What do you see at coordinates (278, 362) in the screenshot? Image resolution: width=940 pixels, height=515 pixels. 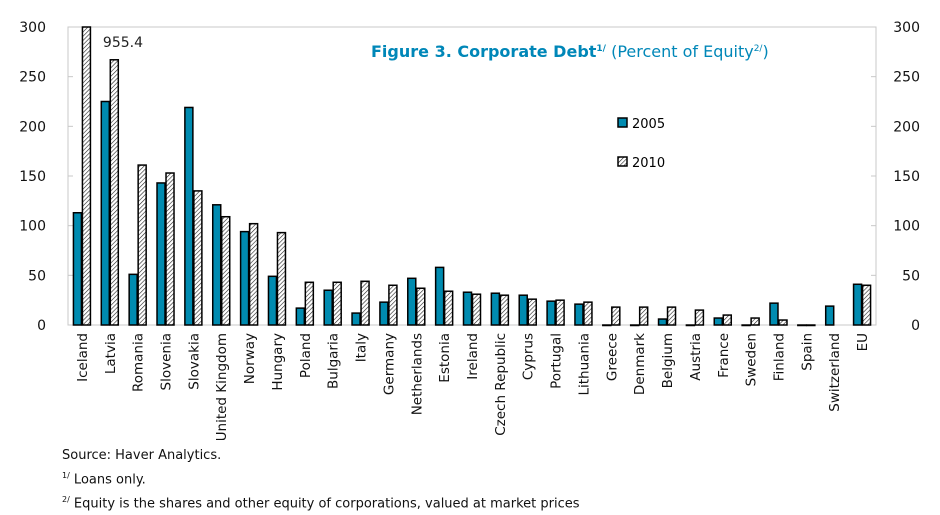 I see `x-tick-label: Hungary` at bounding box center [278, 362].